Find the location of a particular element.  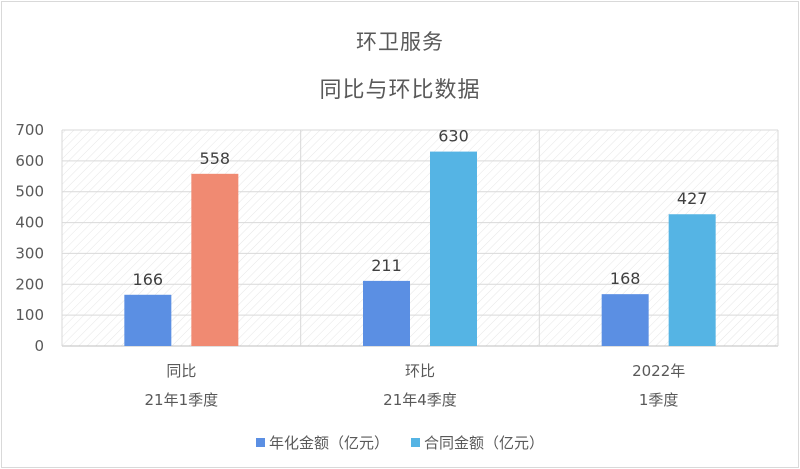

data-label: 558 is located at coordinates (215, 158).